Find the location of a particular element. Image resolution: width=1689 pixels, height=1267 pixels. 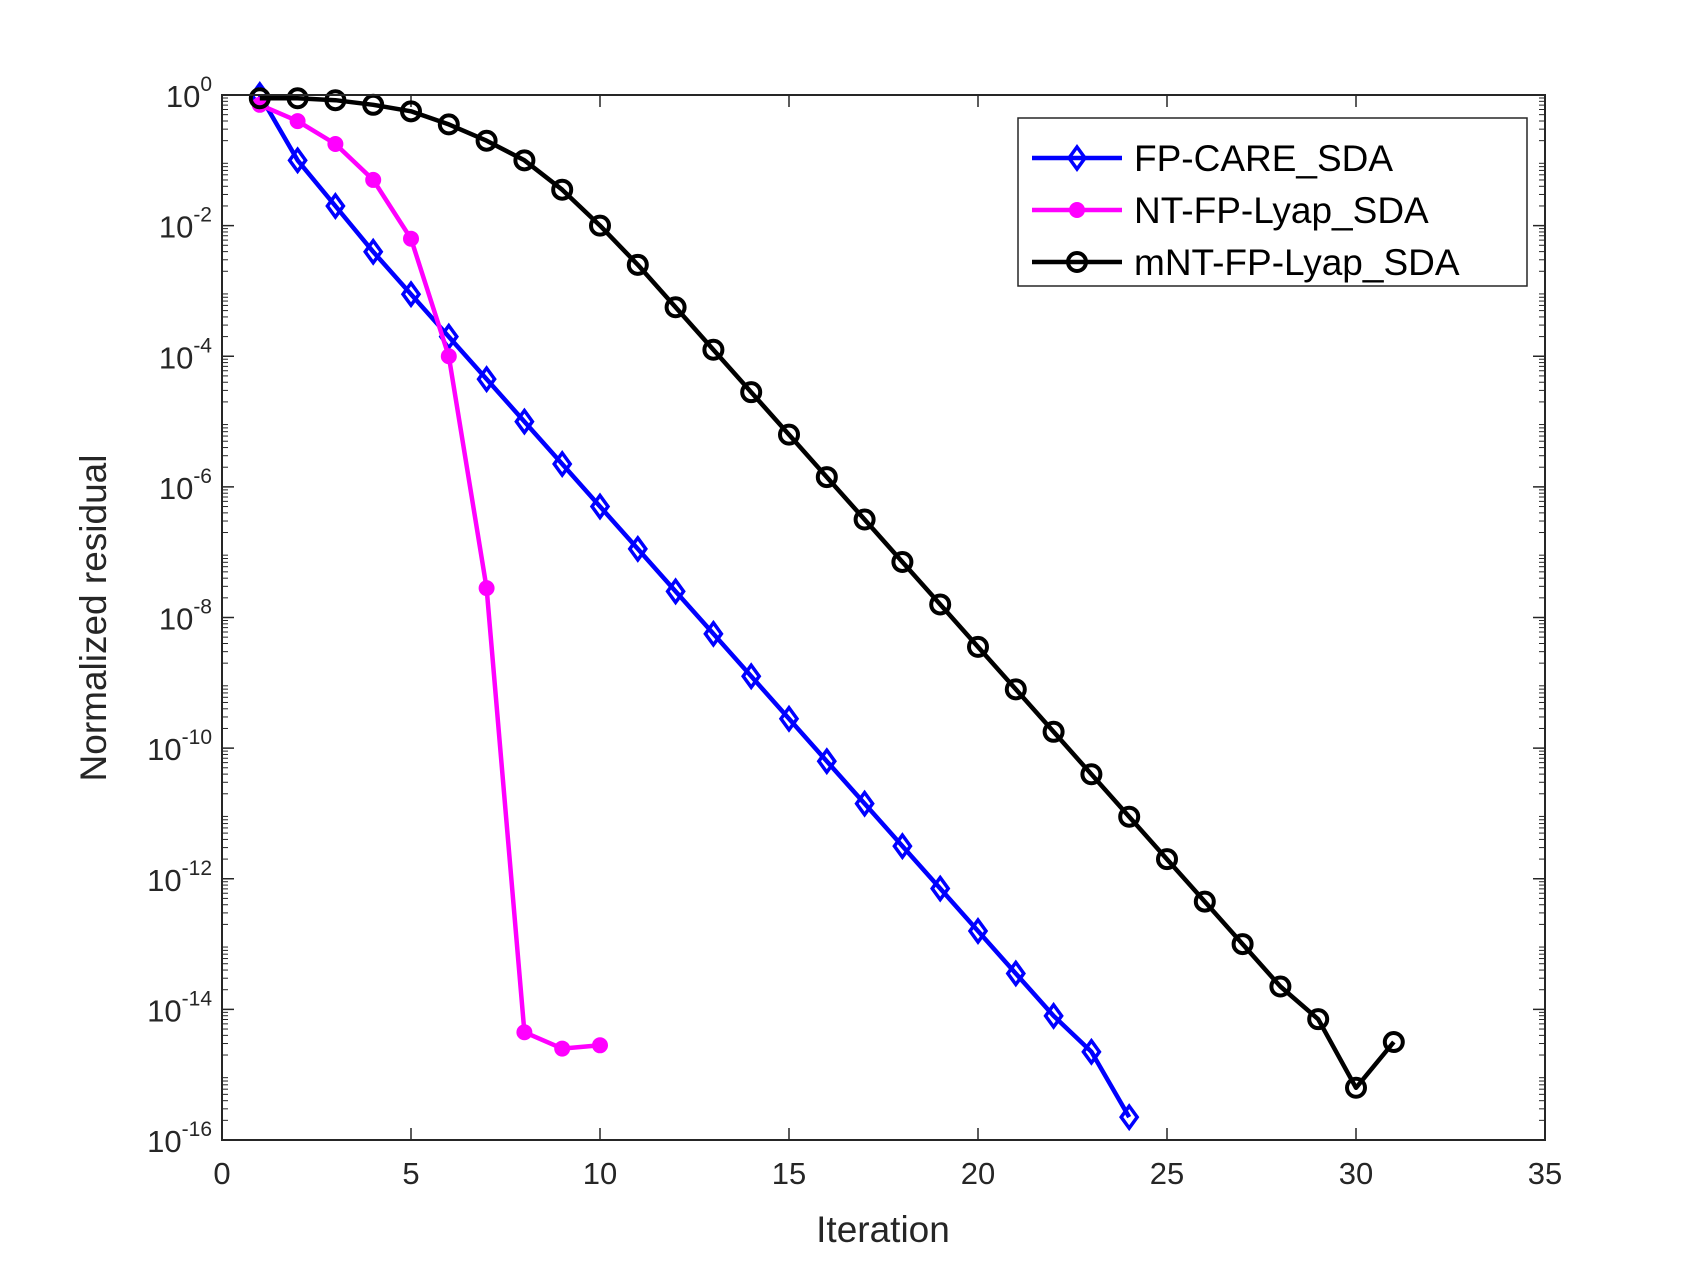

y-tick-label: 10⁻⁸ is located at coordinates (185, 616).